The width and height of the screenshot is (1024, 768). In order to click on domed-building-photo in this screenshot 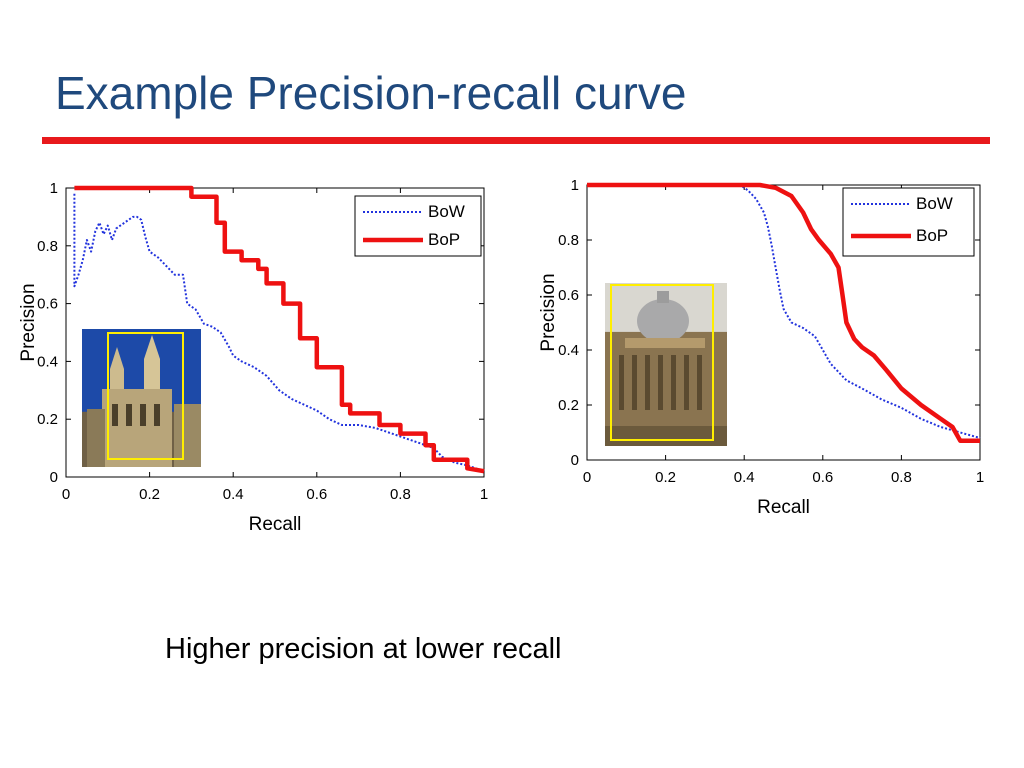, I will do `click(666, 364)`.